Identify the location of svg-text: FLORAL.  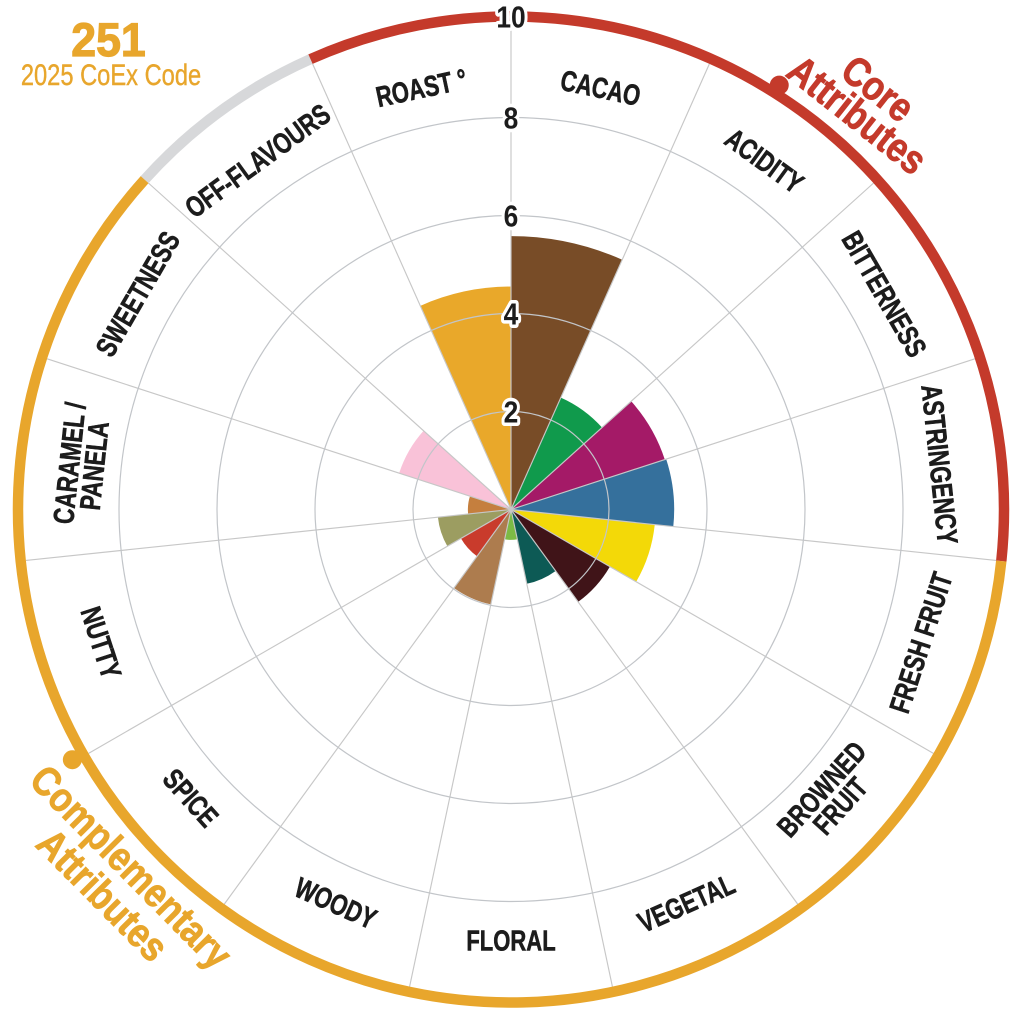
(510, 942).